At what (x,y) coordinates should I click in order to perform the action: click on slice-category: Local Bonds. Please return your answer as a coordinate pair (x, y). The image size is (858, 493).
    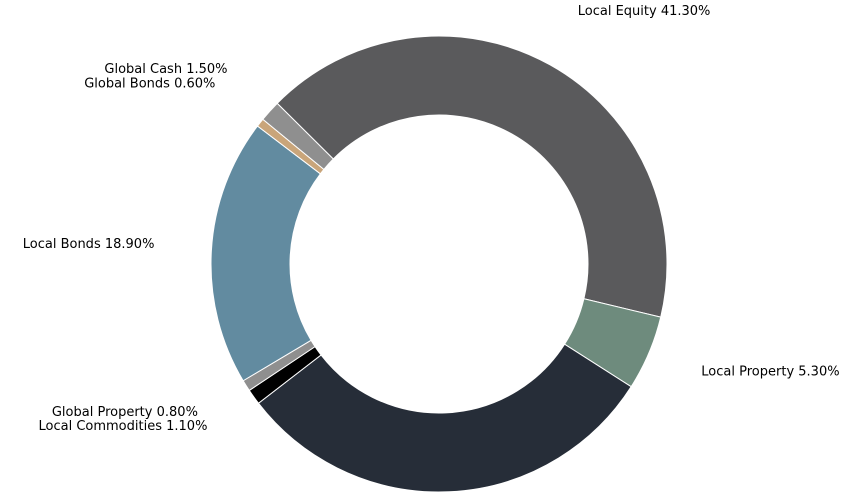
    Looking at the image, I should click on (62, 243).